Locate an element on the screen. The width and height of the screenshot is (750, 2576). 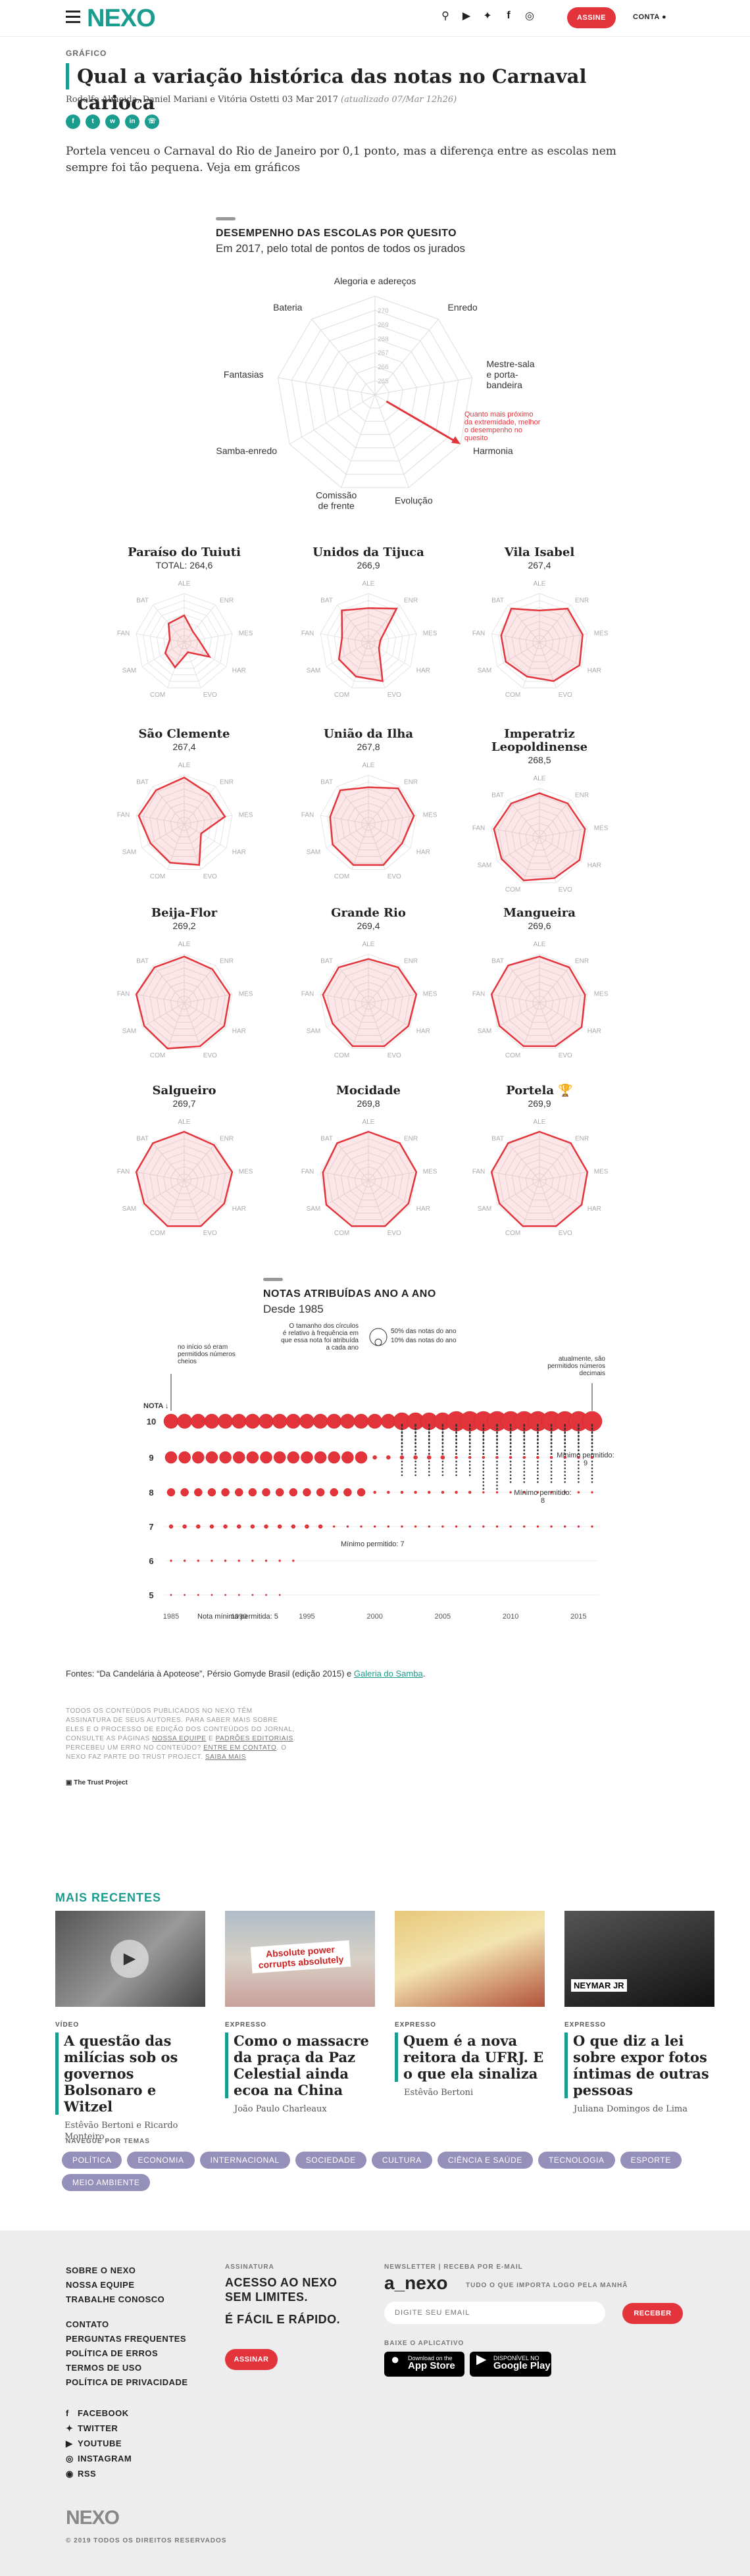
news-image: ▶ is located at coordinates (130, 1959).